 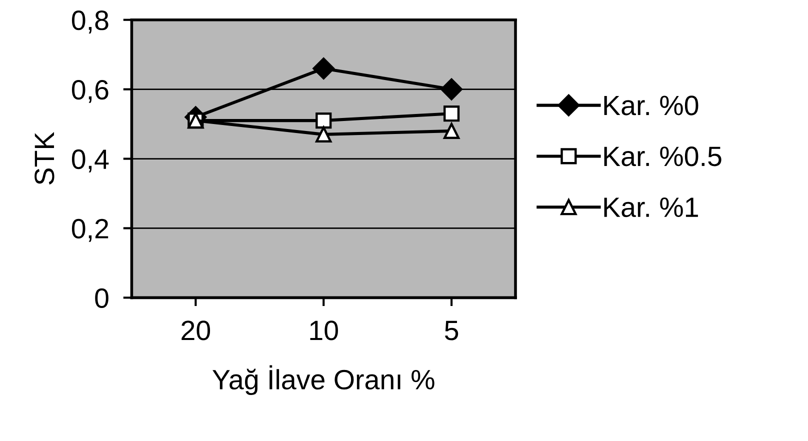 What do you see at coordinates (323, 380) in the screenshot?
I see `x-axis-title: Yağ İlave Oranı %` at bounding box center [323, 380].